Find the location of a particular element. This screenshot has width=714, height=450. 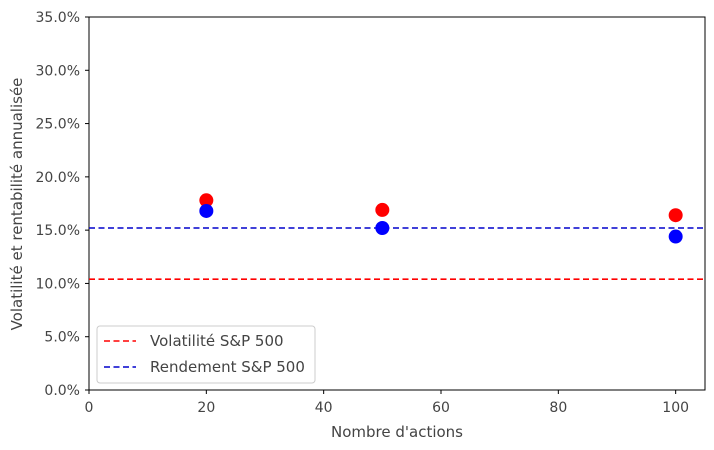

y-tick-label: 0.0% is located at coordinates (62, 391).